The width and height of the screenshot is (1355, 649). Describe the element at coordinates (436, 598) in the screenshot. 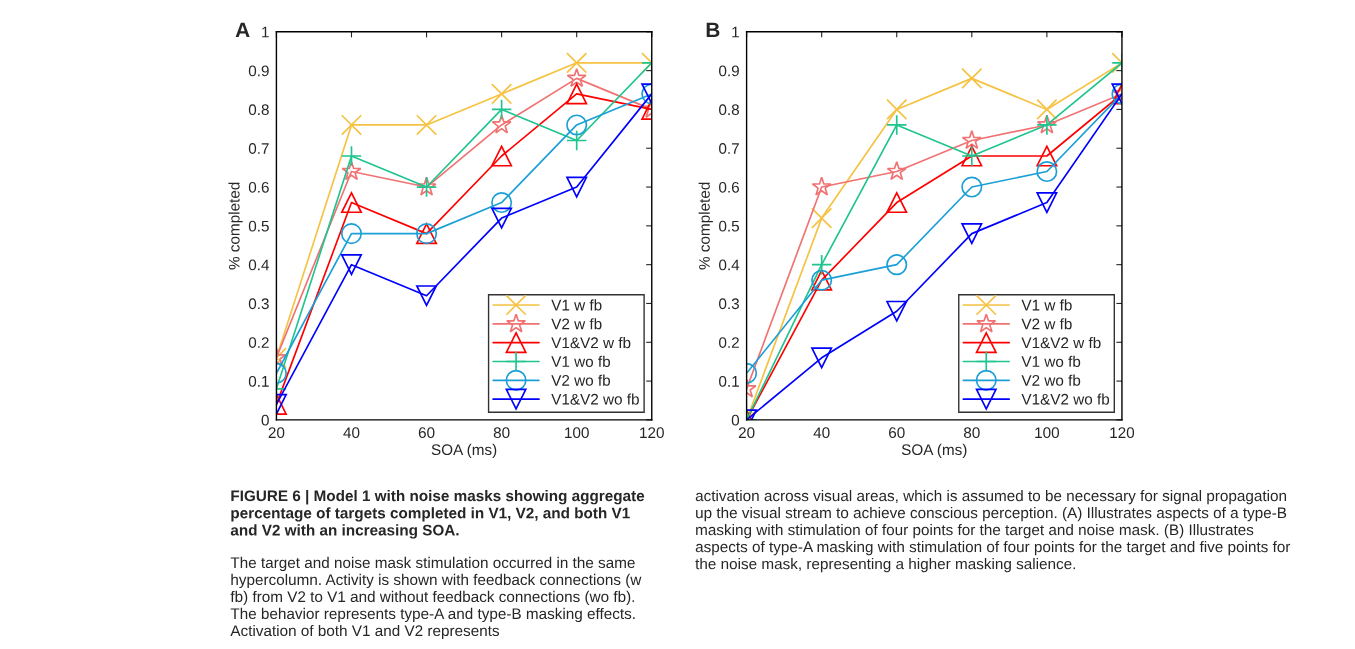

I see `text: The target and noise mask stimulation occurred in the same hypercolumn. Activity is shown with feedback connections (w fb) from V2 to V1 and without feedback connections (wo fb). The behavior represents type-A and type-B masking effects. Activation of both V1 and V2 represents` at that location.